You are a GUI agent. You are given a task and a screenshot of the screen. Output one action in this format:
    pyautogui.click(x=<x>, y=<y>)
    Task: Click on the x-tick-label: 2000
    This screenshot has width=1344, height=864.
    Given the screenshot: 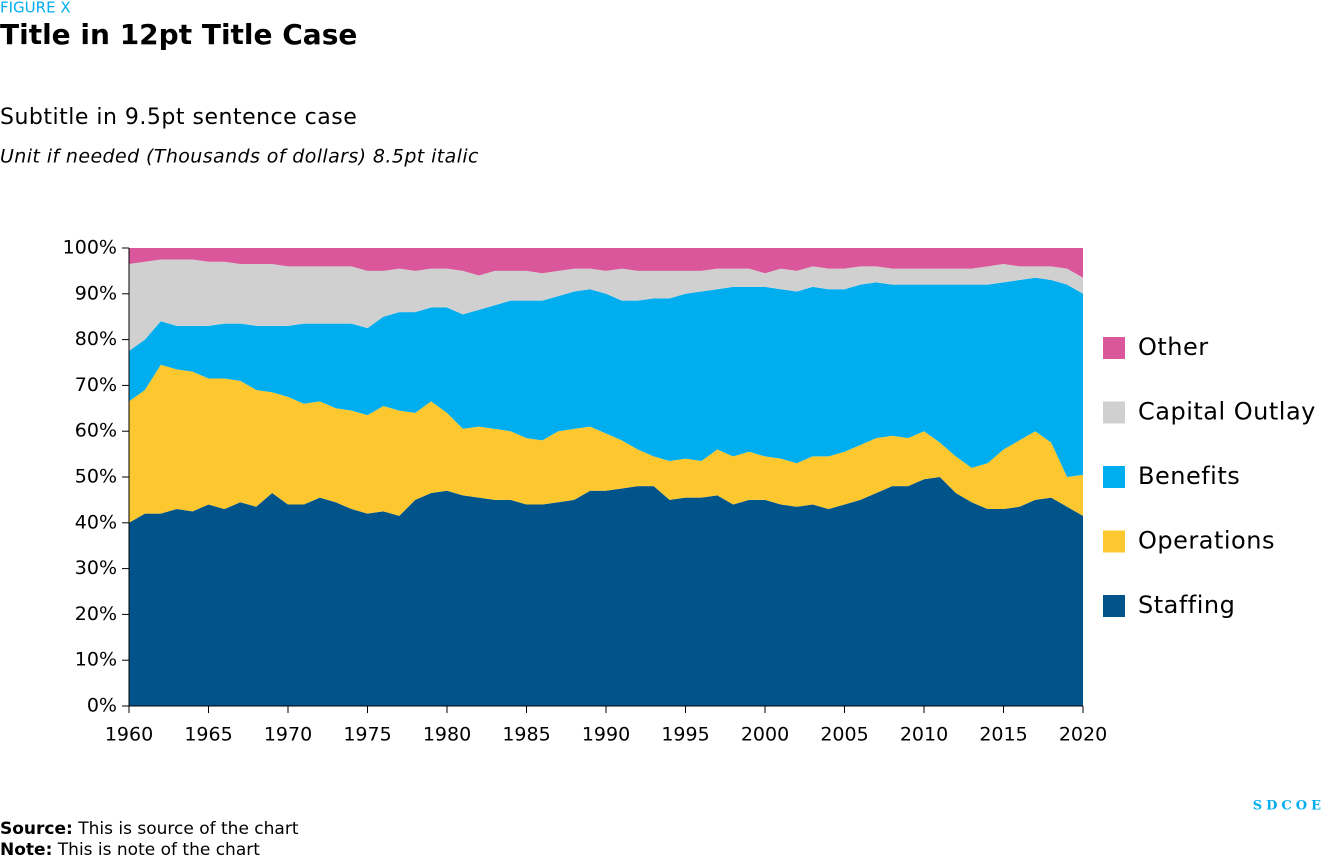 What is the action you would take?
    pyautogui.click(x=765, y=735)
    